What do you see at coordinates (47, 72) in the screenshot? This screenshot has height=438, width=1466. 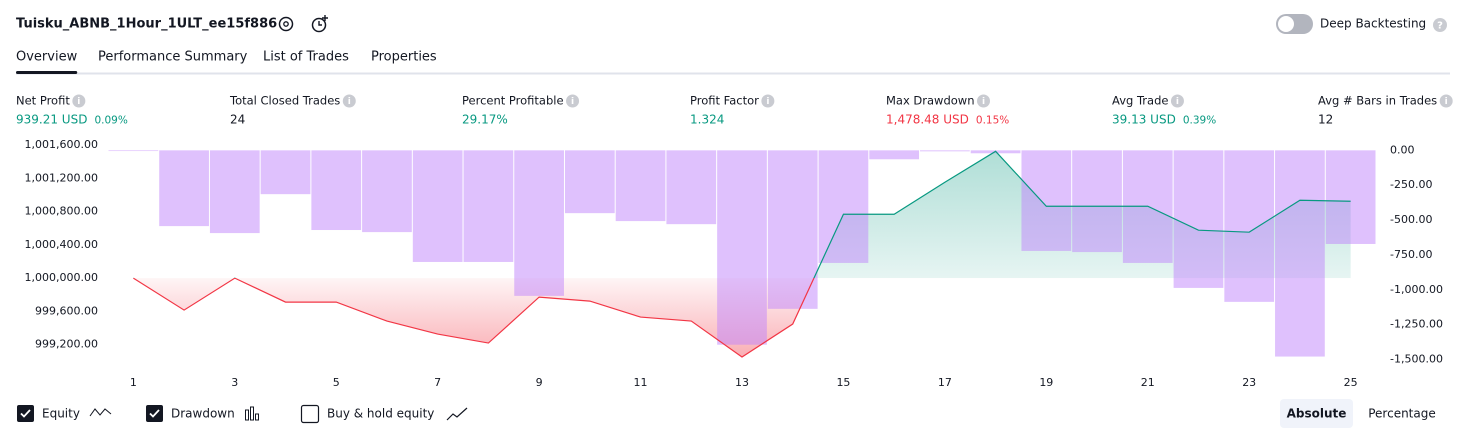 I see `active-tab-underline` at bounding box center [47, 72].